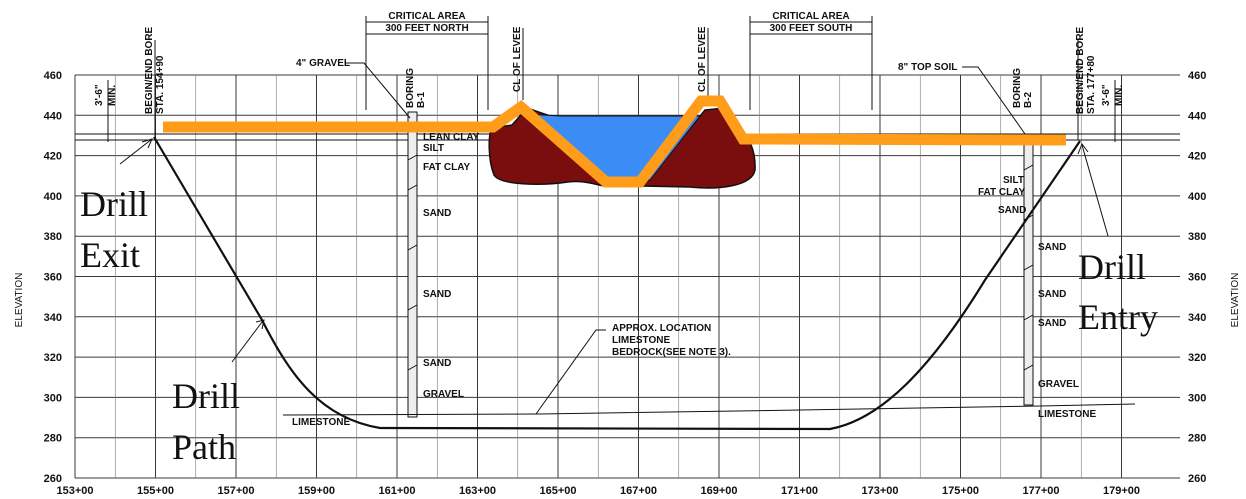 The width and height of the screenshot is (1246, 499). Describe the element at coordinates (661, 328) in the screenshot. I see `bedrock-note-1: APPROX. LOCATION` at that location.